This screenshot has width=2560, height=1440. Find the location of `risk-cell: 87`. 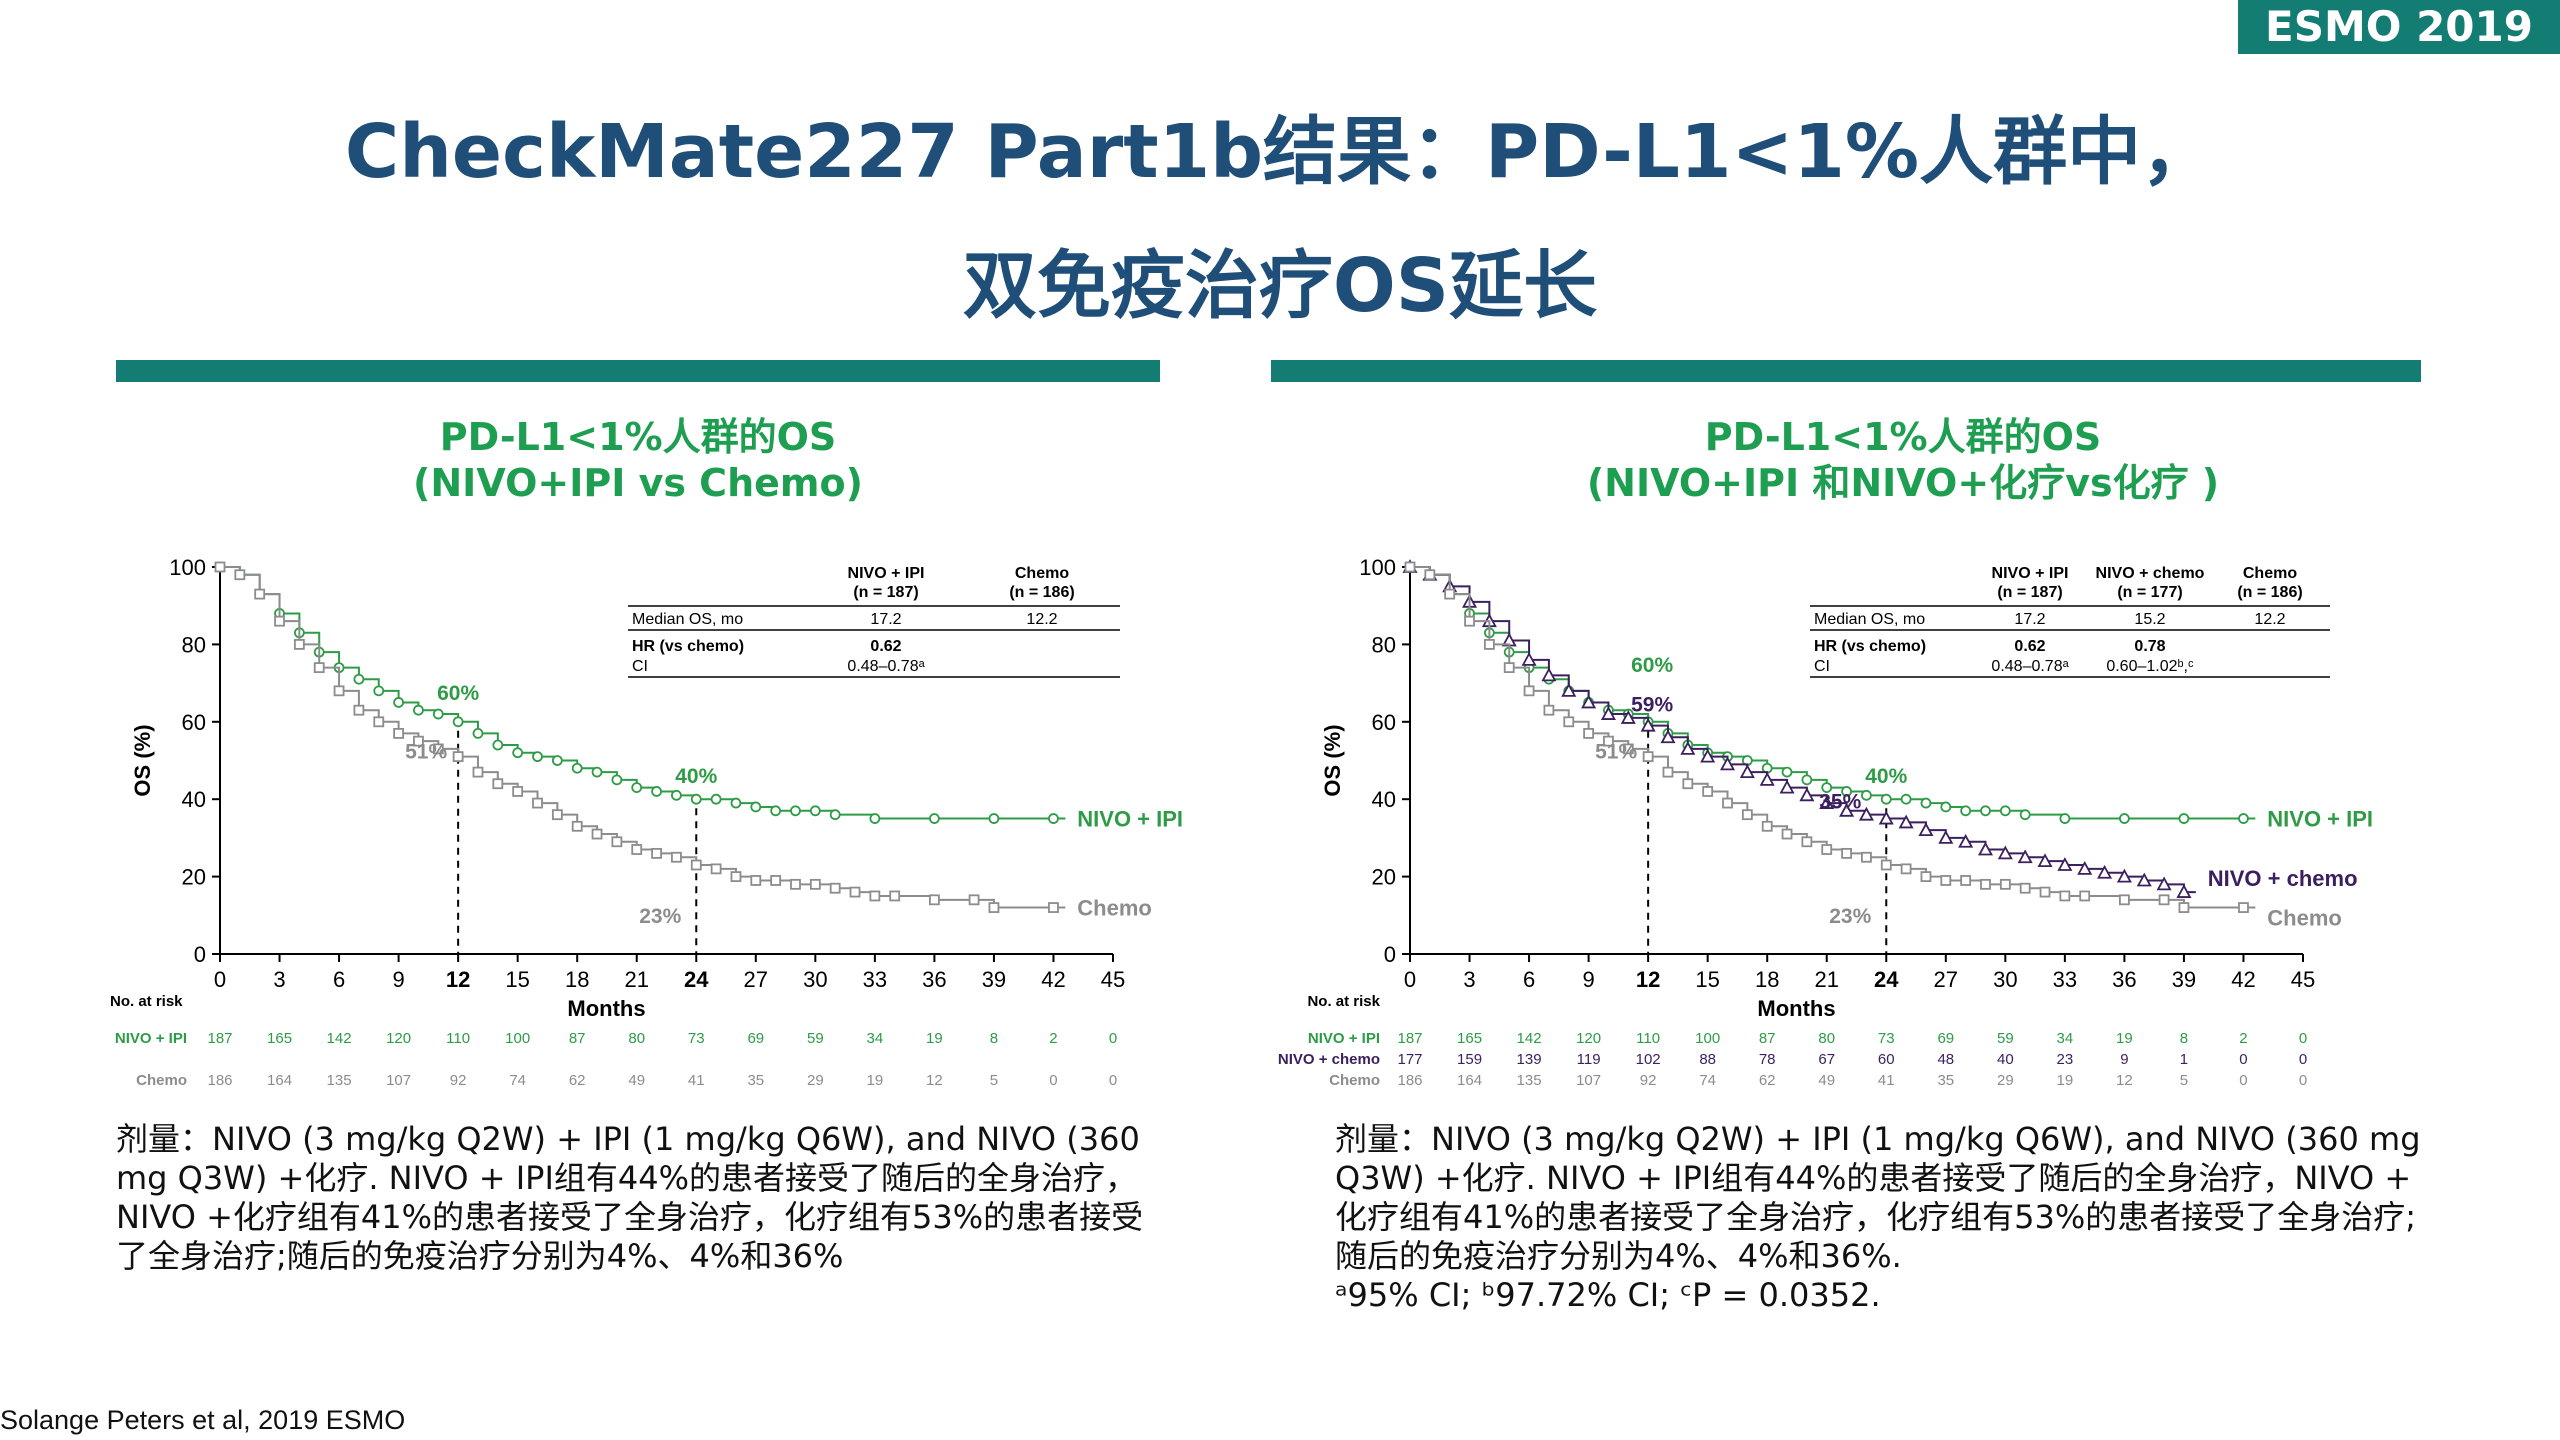

risk-cell: 87 is located at coordinates (1767, 1038).